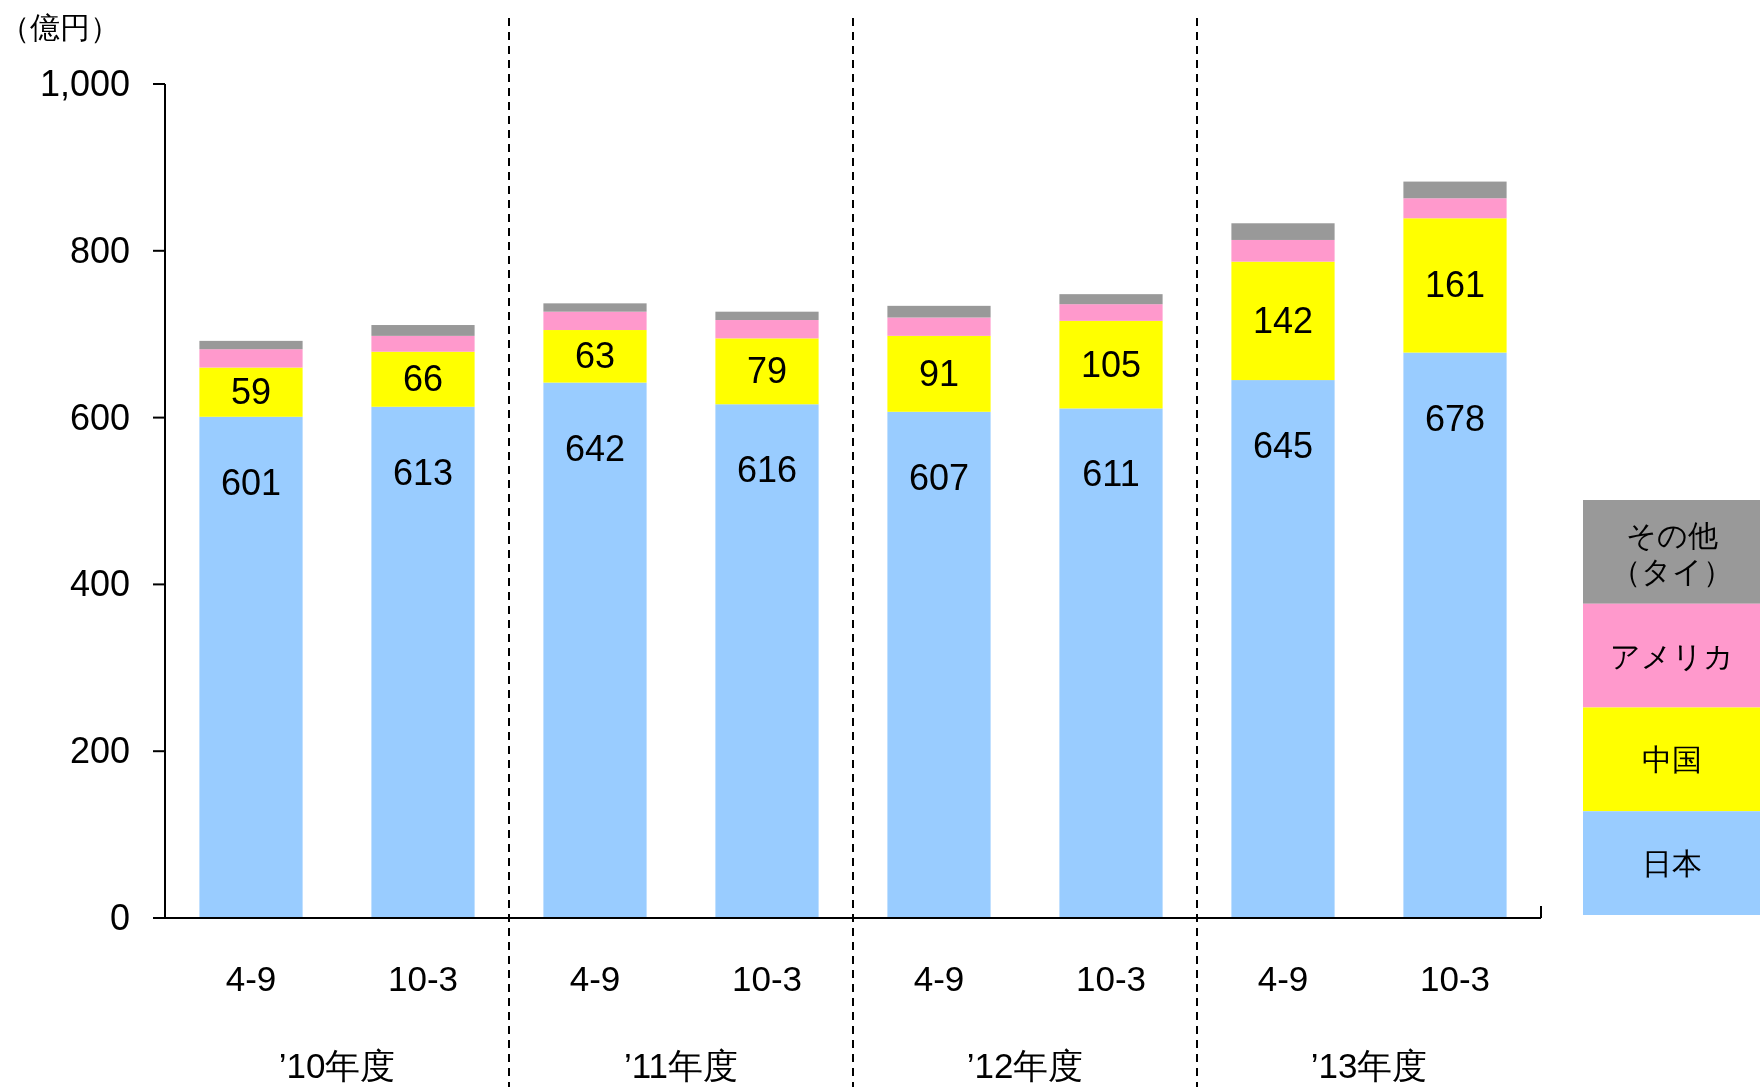 The width and height of the screenshot is (1760, 1087). I want to click on y-tick-label: 0, so click(119, 917).